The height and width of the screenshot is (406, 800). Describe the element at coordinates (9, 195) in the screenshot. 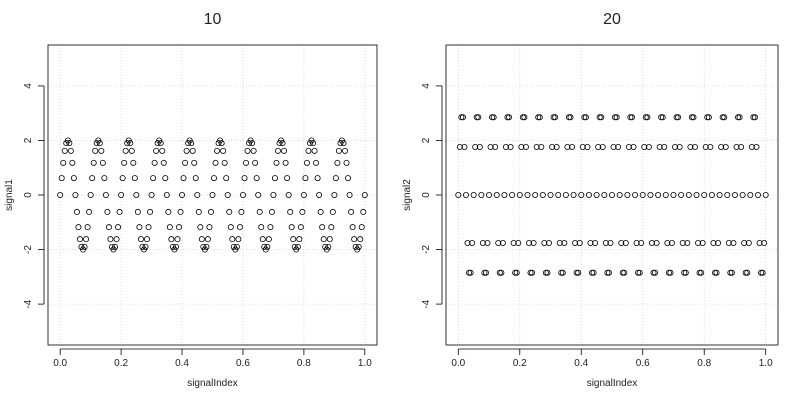

I see `y-axis-label: signal1` at that location.